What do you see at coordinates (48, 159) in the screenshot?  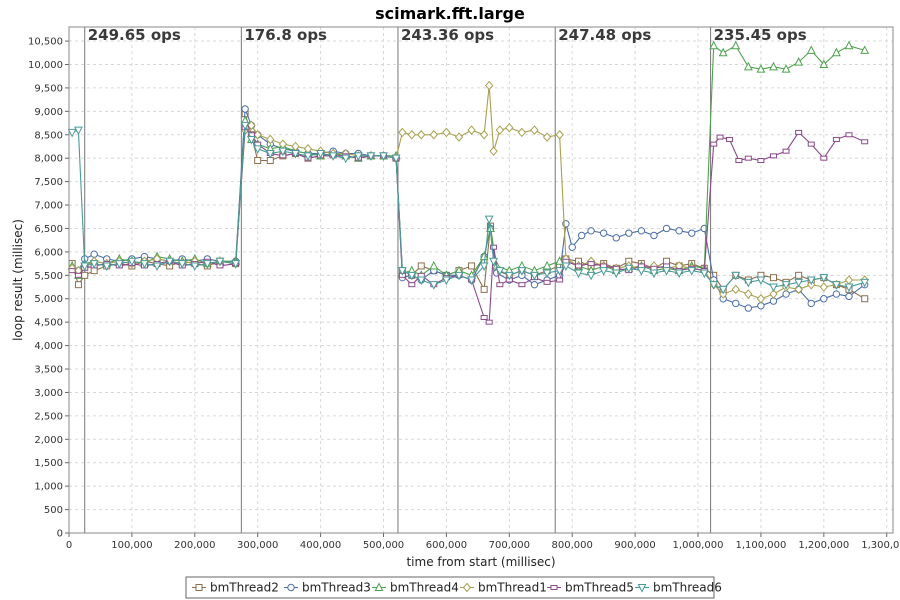 I see `y-tick-label: 8,000` at bounding box center [48, 159].